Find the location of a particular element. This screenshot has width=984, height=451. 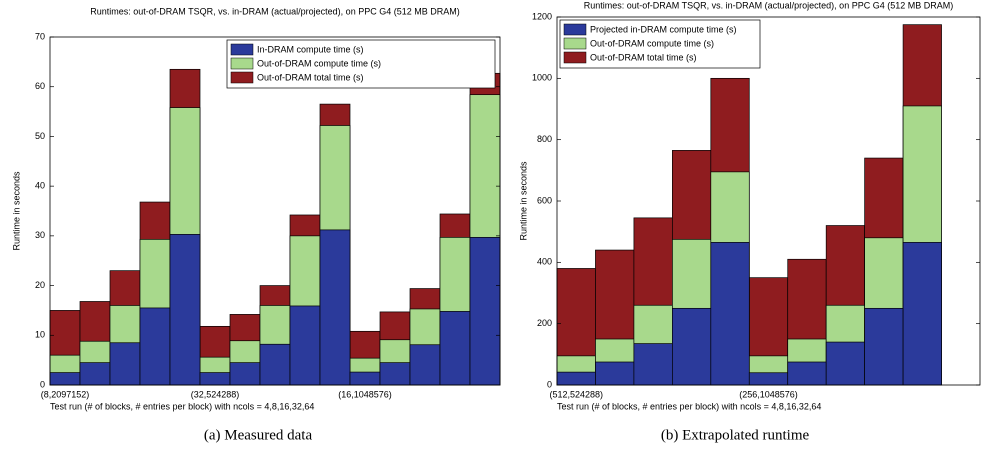

x-tick-label: (32,524288) is located at coordinates (215, 394).